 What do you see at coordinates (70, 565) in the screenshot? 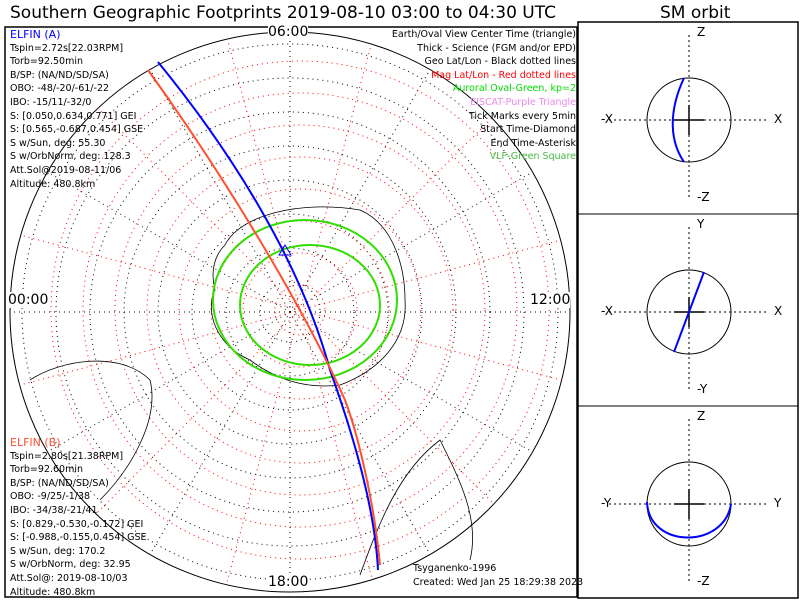
I see `elfin-b-line: S w/OrbNorm, deg: 32.95` at bounding box center [70, 565].